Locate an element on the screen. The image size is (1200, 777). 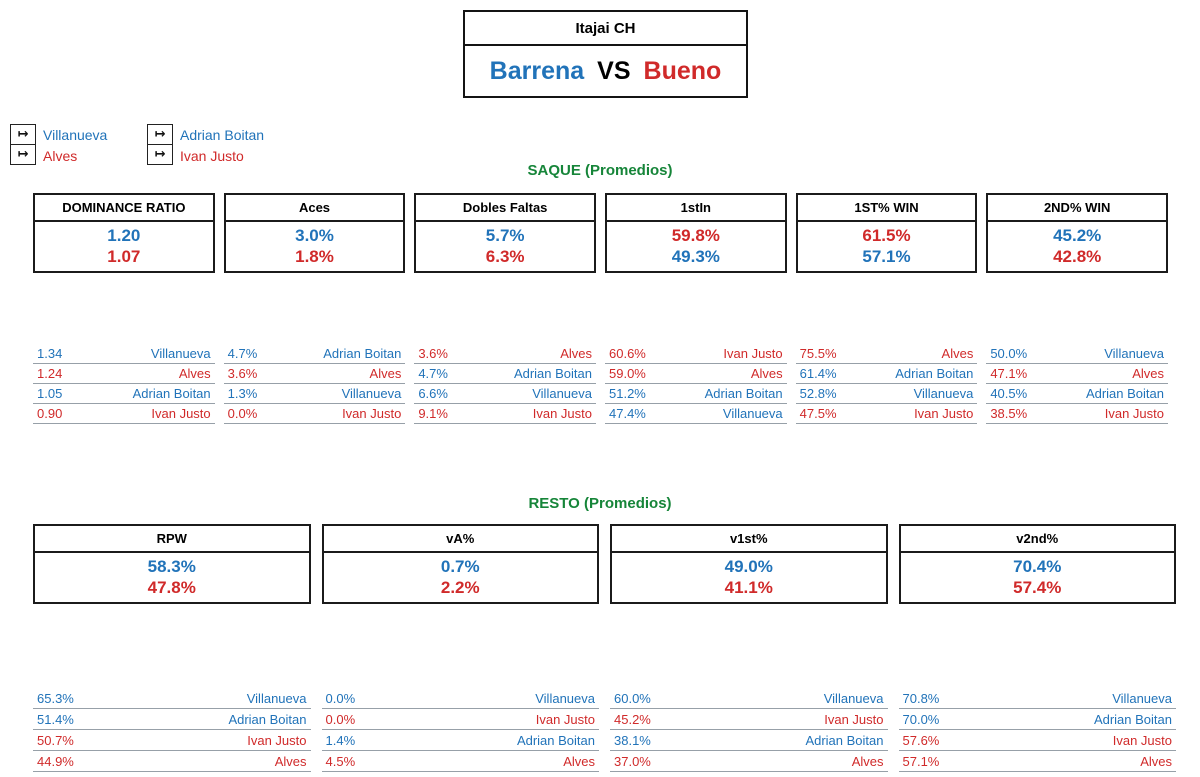
stat-label: 1stIn is located at coordinates (696, 208).